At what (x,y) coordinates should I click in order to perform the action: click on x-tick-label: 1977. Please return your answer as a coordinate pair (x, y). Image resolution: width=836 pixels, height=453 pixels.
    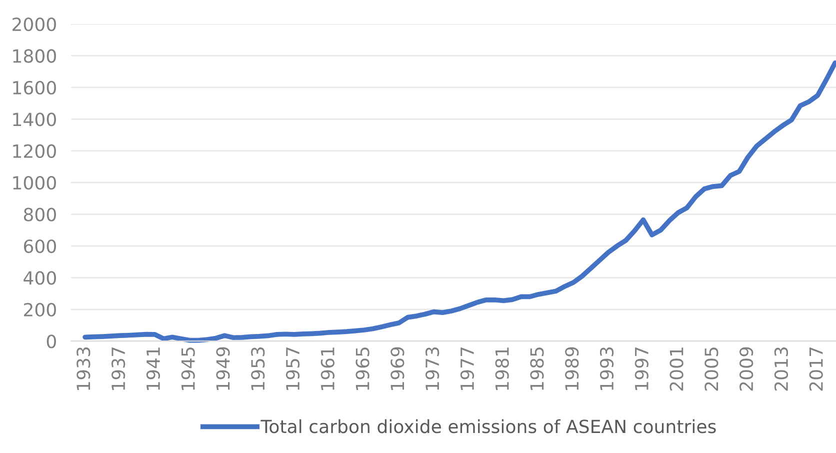
    Looking at the image, I should click on (467, 369).